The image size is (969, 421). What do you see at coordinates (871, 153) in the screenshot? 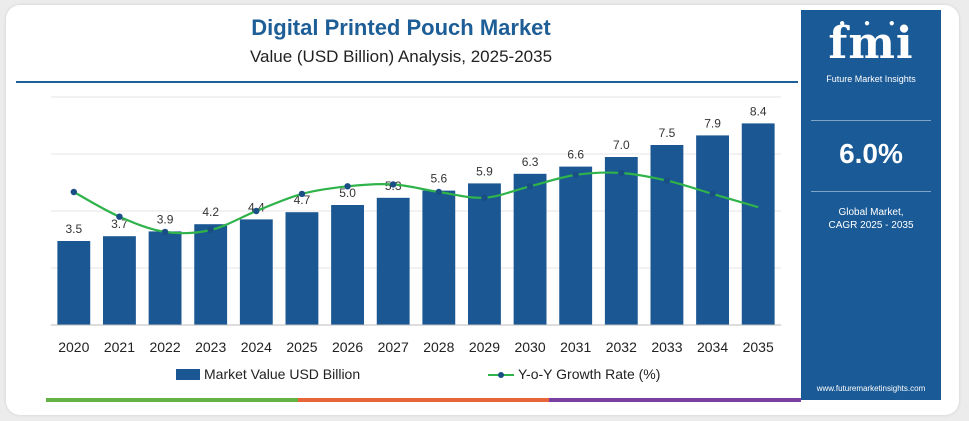
I see `cagr-value: 6.0%` at bounding box center [871, 153].